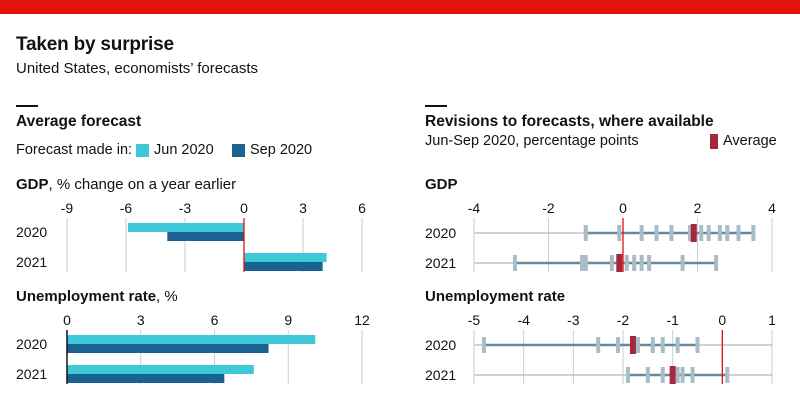 The width and height of the screenshot is (800, 418). What do you see at coordinates (283, 266) in the screenshot?
I see `gdp-avg-bar-2021-sep` at bounding box center [283, 266].